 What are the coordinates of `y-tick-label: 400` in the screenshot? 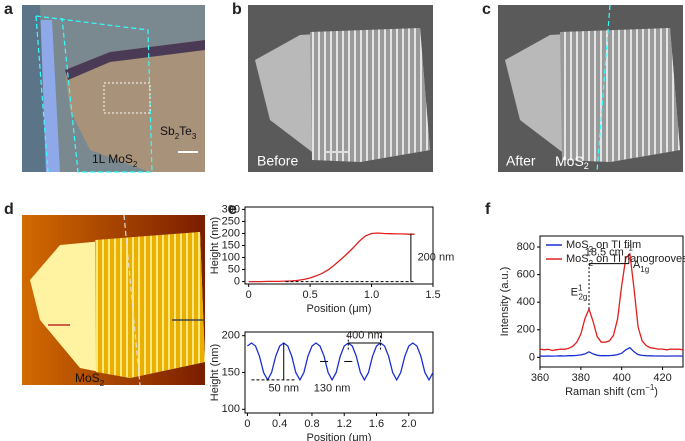 It's located at (526, 302).